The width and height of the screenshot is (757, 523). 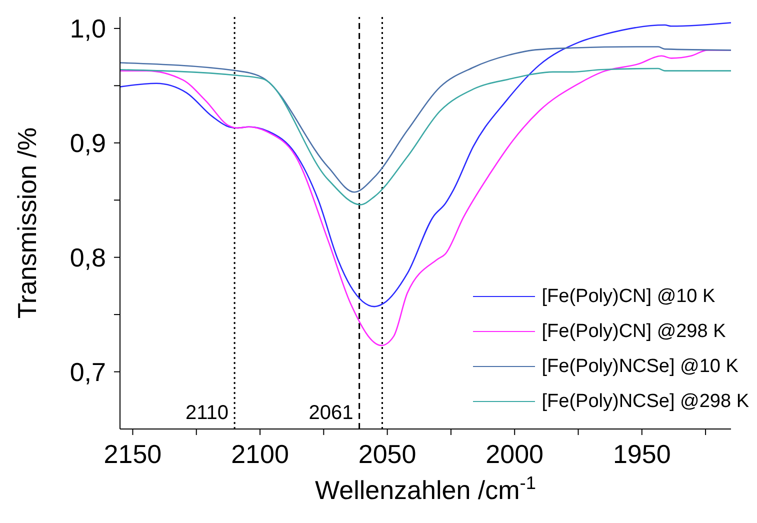 I want to click on y-tick-label: 0,8, so click(x=88, y=257).